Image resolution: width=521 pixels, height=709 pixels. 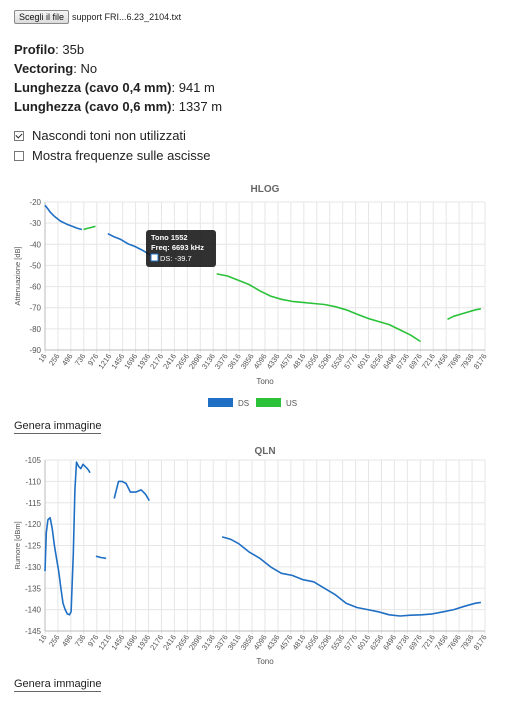 I want to click on hlog-legend-swatch-us, so click(x=268, y=402).